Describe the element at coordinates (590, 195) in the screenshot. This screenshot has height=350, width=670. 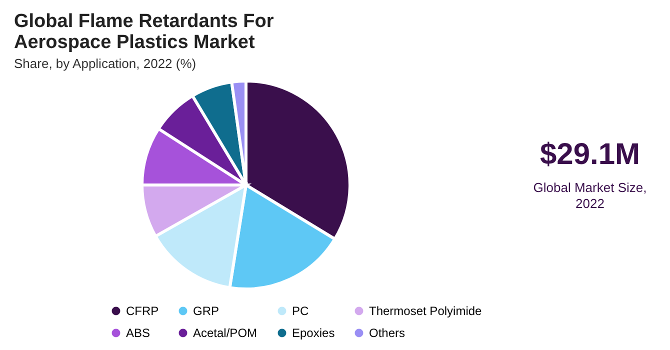
I see `text: Global Market Size, 2022` at that location.